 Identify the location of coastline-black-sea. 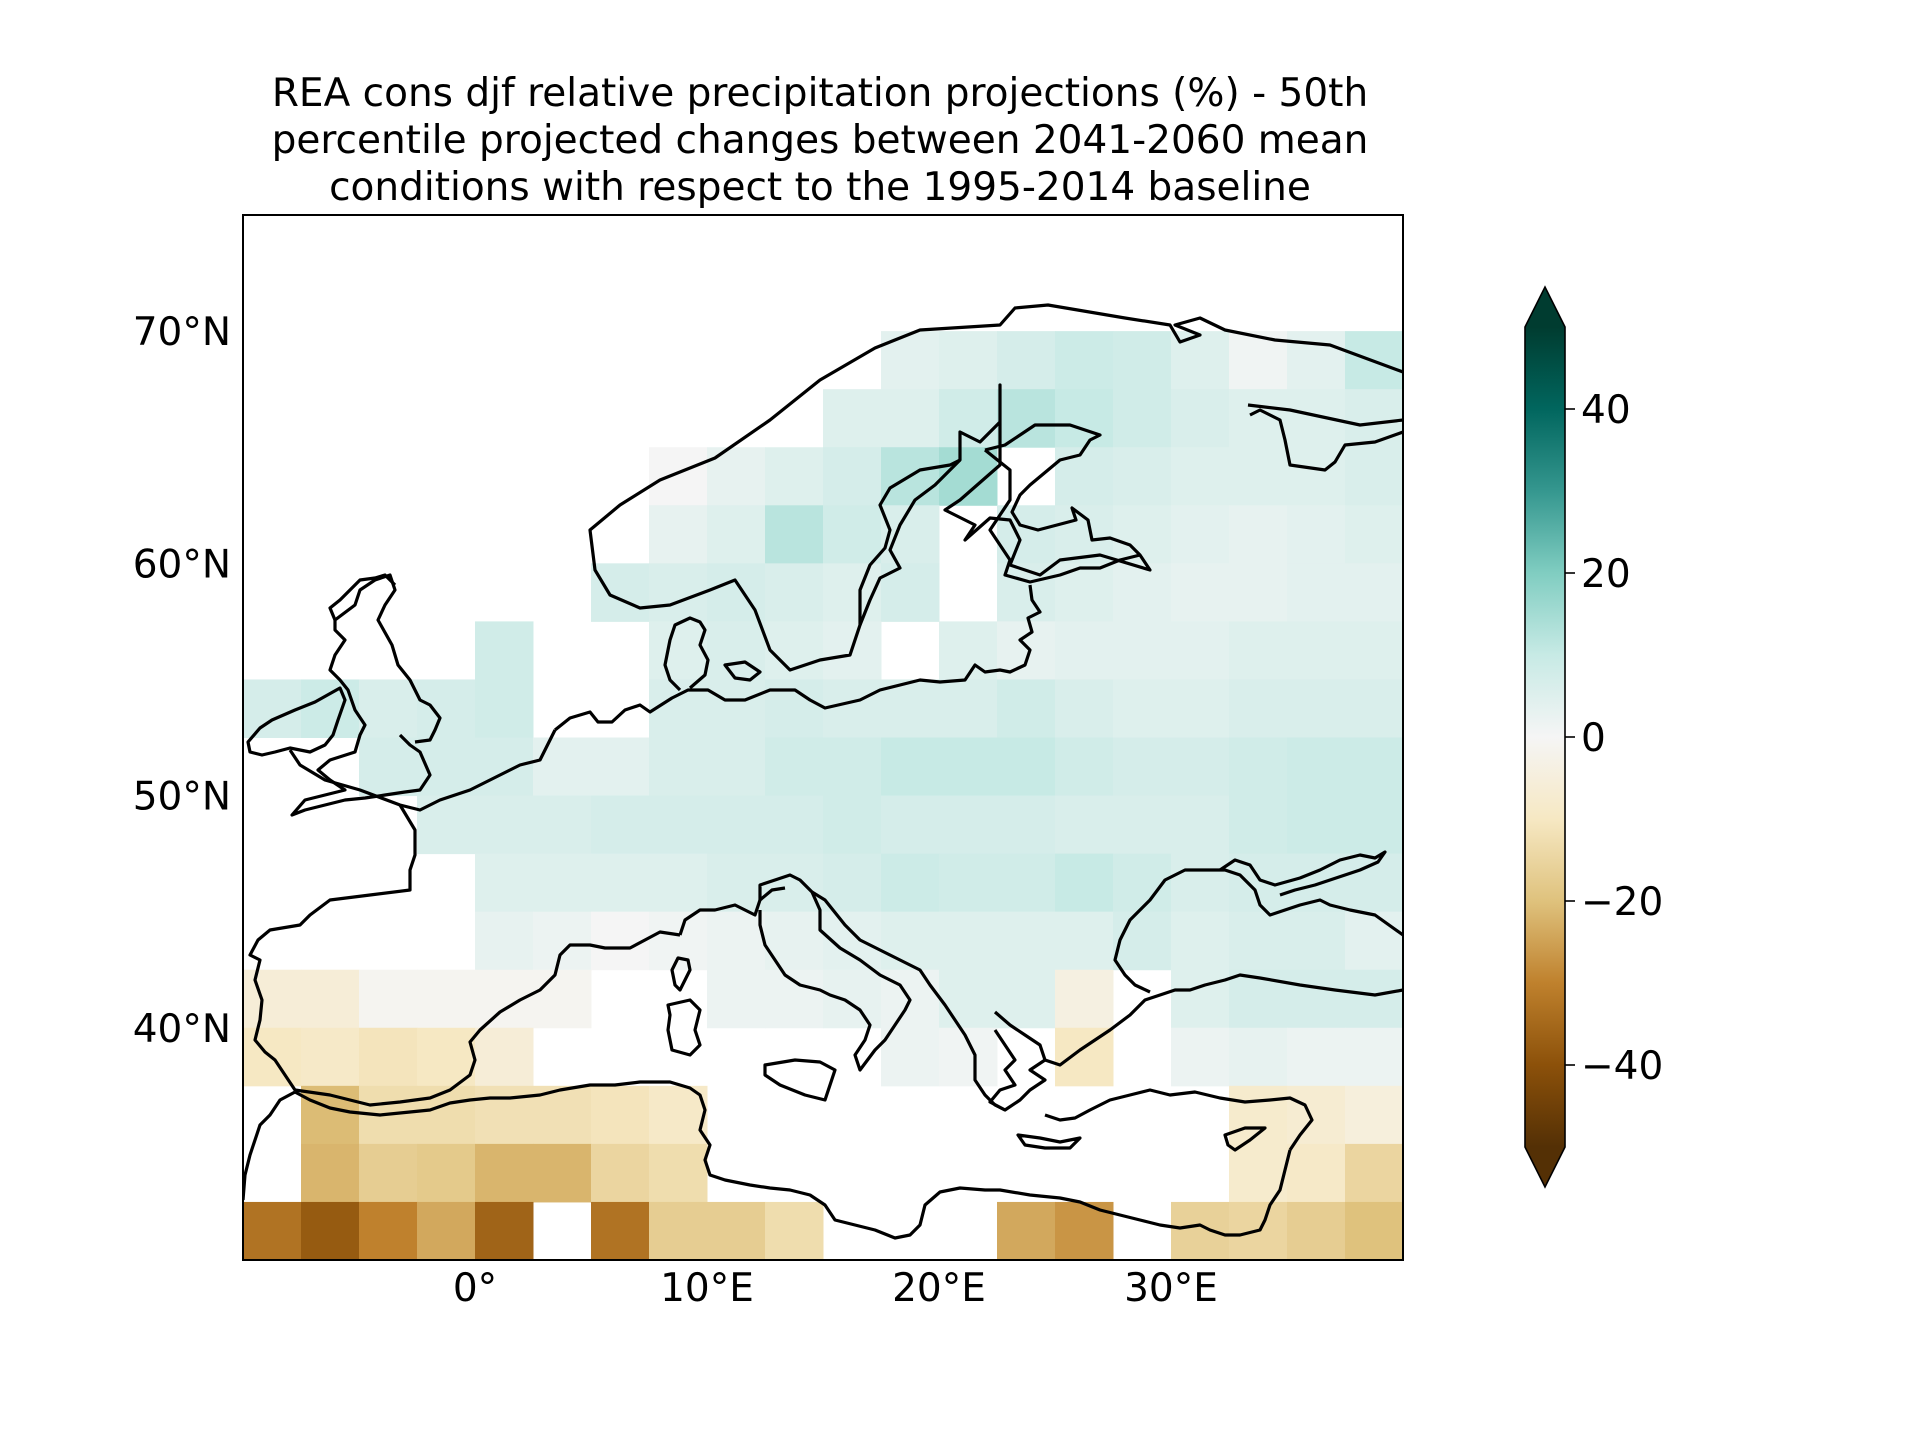
(1258, 931).